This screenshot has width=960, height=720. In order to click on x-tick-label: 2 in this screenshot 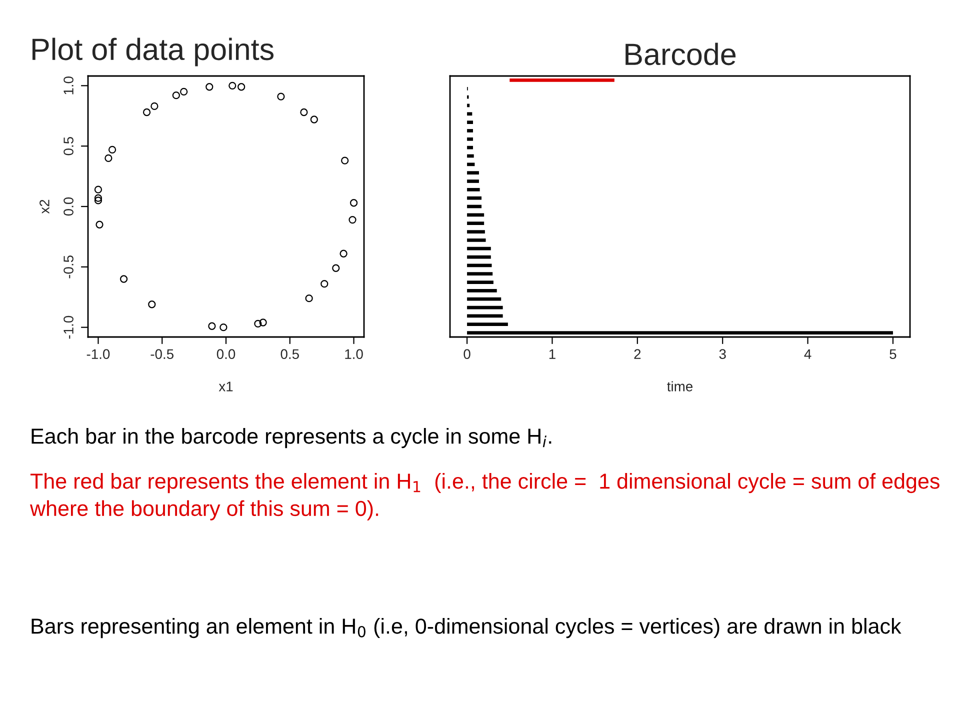, I will do `click(637, 354)`.